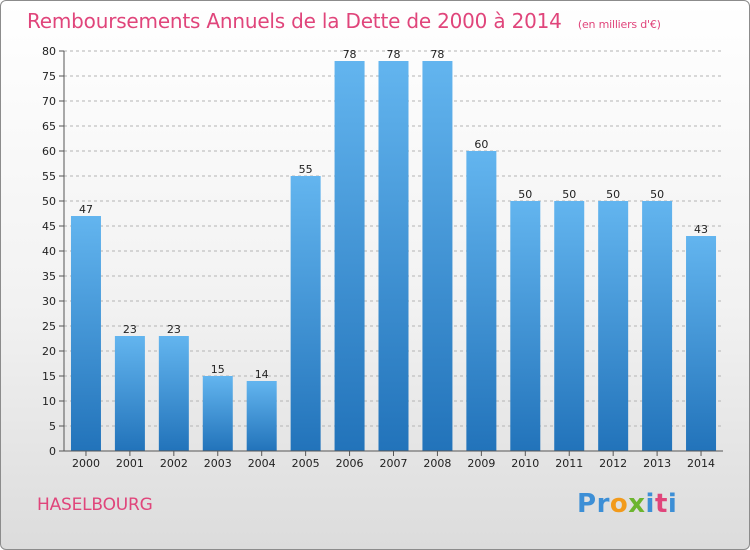 This screenshot has height=550, width=750. What do you see at coordinates (49, 351) in the screenshot?
I see `y-tick-label: 20` at bounding box center [49, 351].